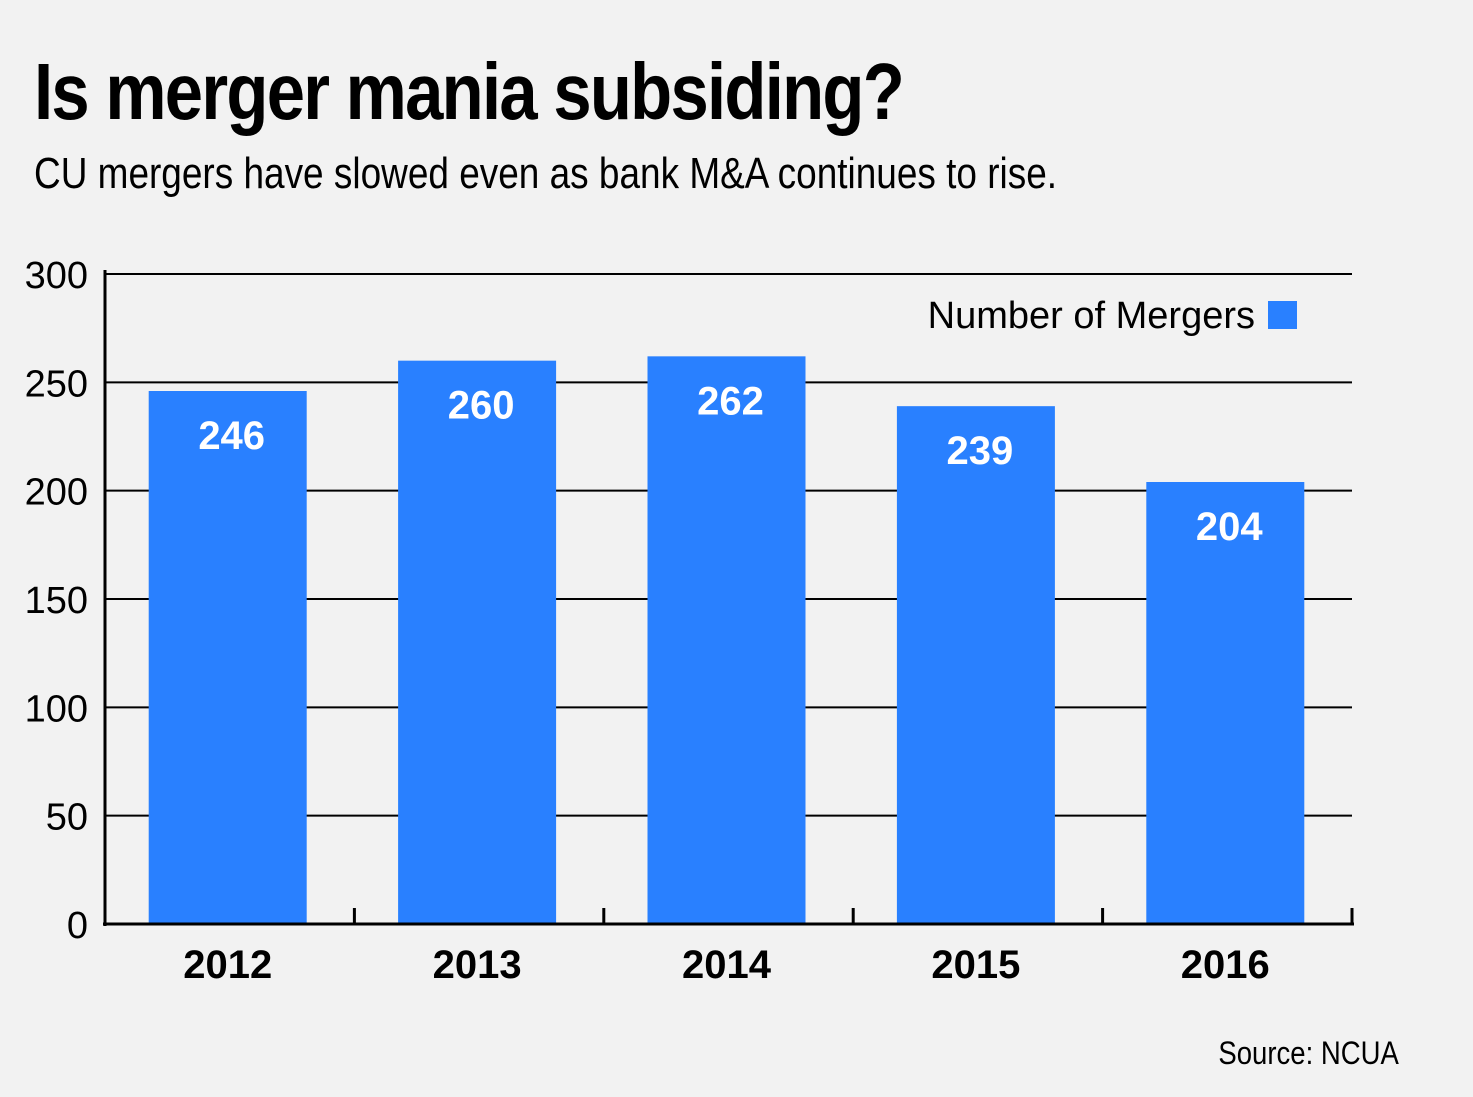 The height and width of the screenshot is (1097, 1473). I want to click on x-tick-label-2014: 2014, so click(727, 965).